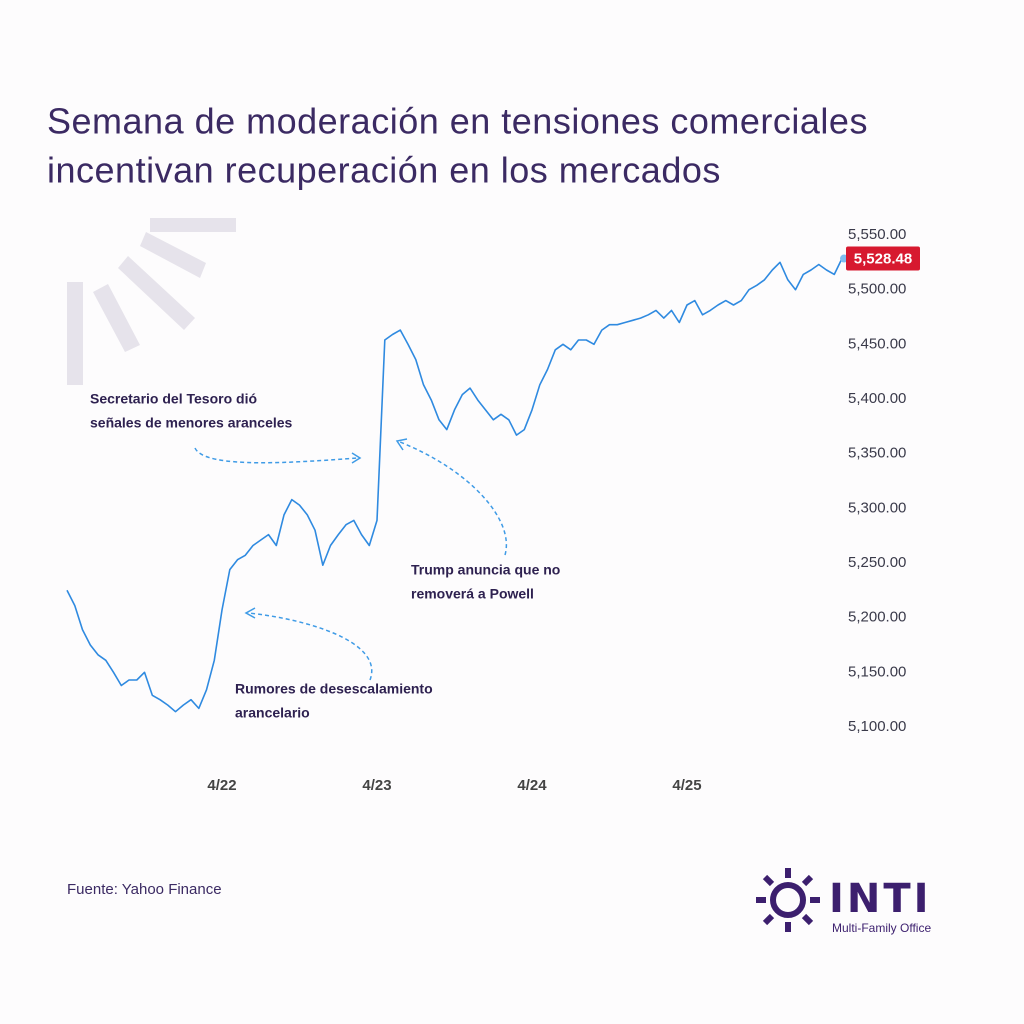 The image size is (1024, 1024). What do you see at coordinates (788, 900) in the screenshot?
I see `logo-icon` at bounding box center [788, 900].